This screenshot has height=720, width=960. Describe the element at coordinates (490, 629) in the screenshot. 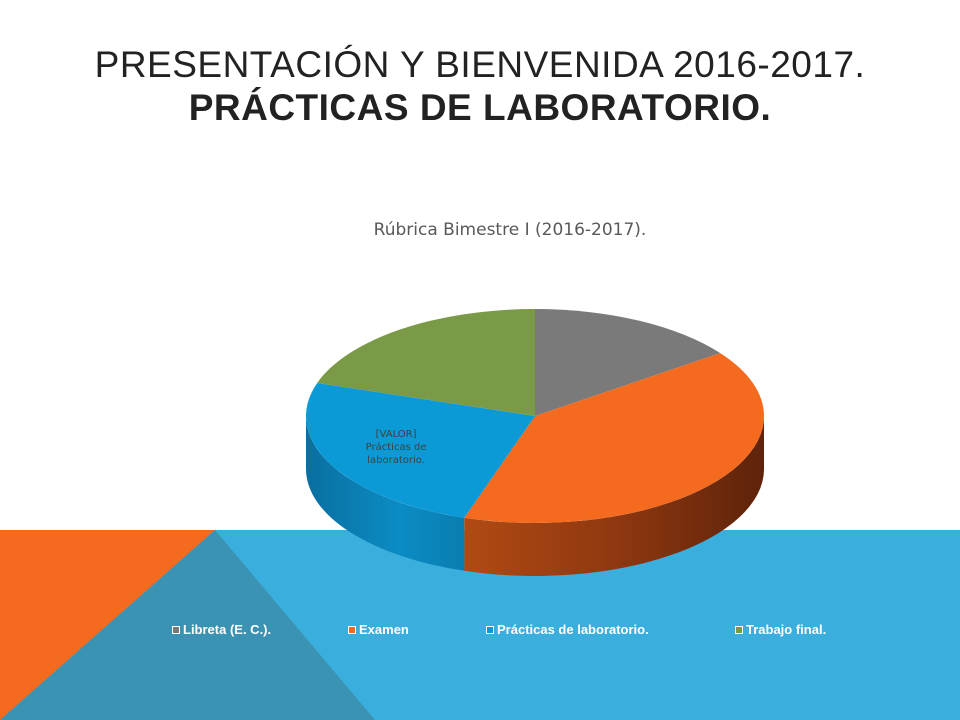

I see `legend-swatch-practicas` at that location.